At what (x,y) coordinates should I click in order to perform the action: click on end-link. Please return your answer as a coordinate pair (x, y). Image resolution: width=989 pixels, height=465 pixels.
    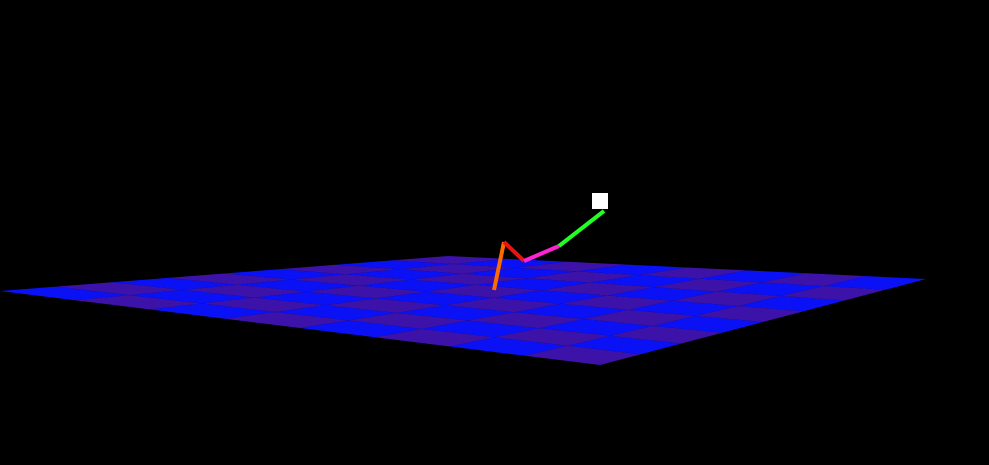
    Looking at the image, I should click on (581, 228).